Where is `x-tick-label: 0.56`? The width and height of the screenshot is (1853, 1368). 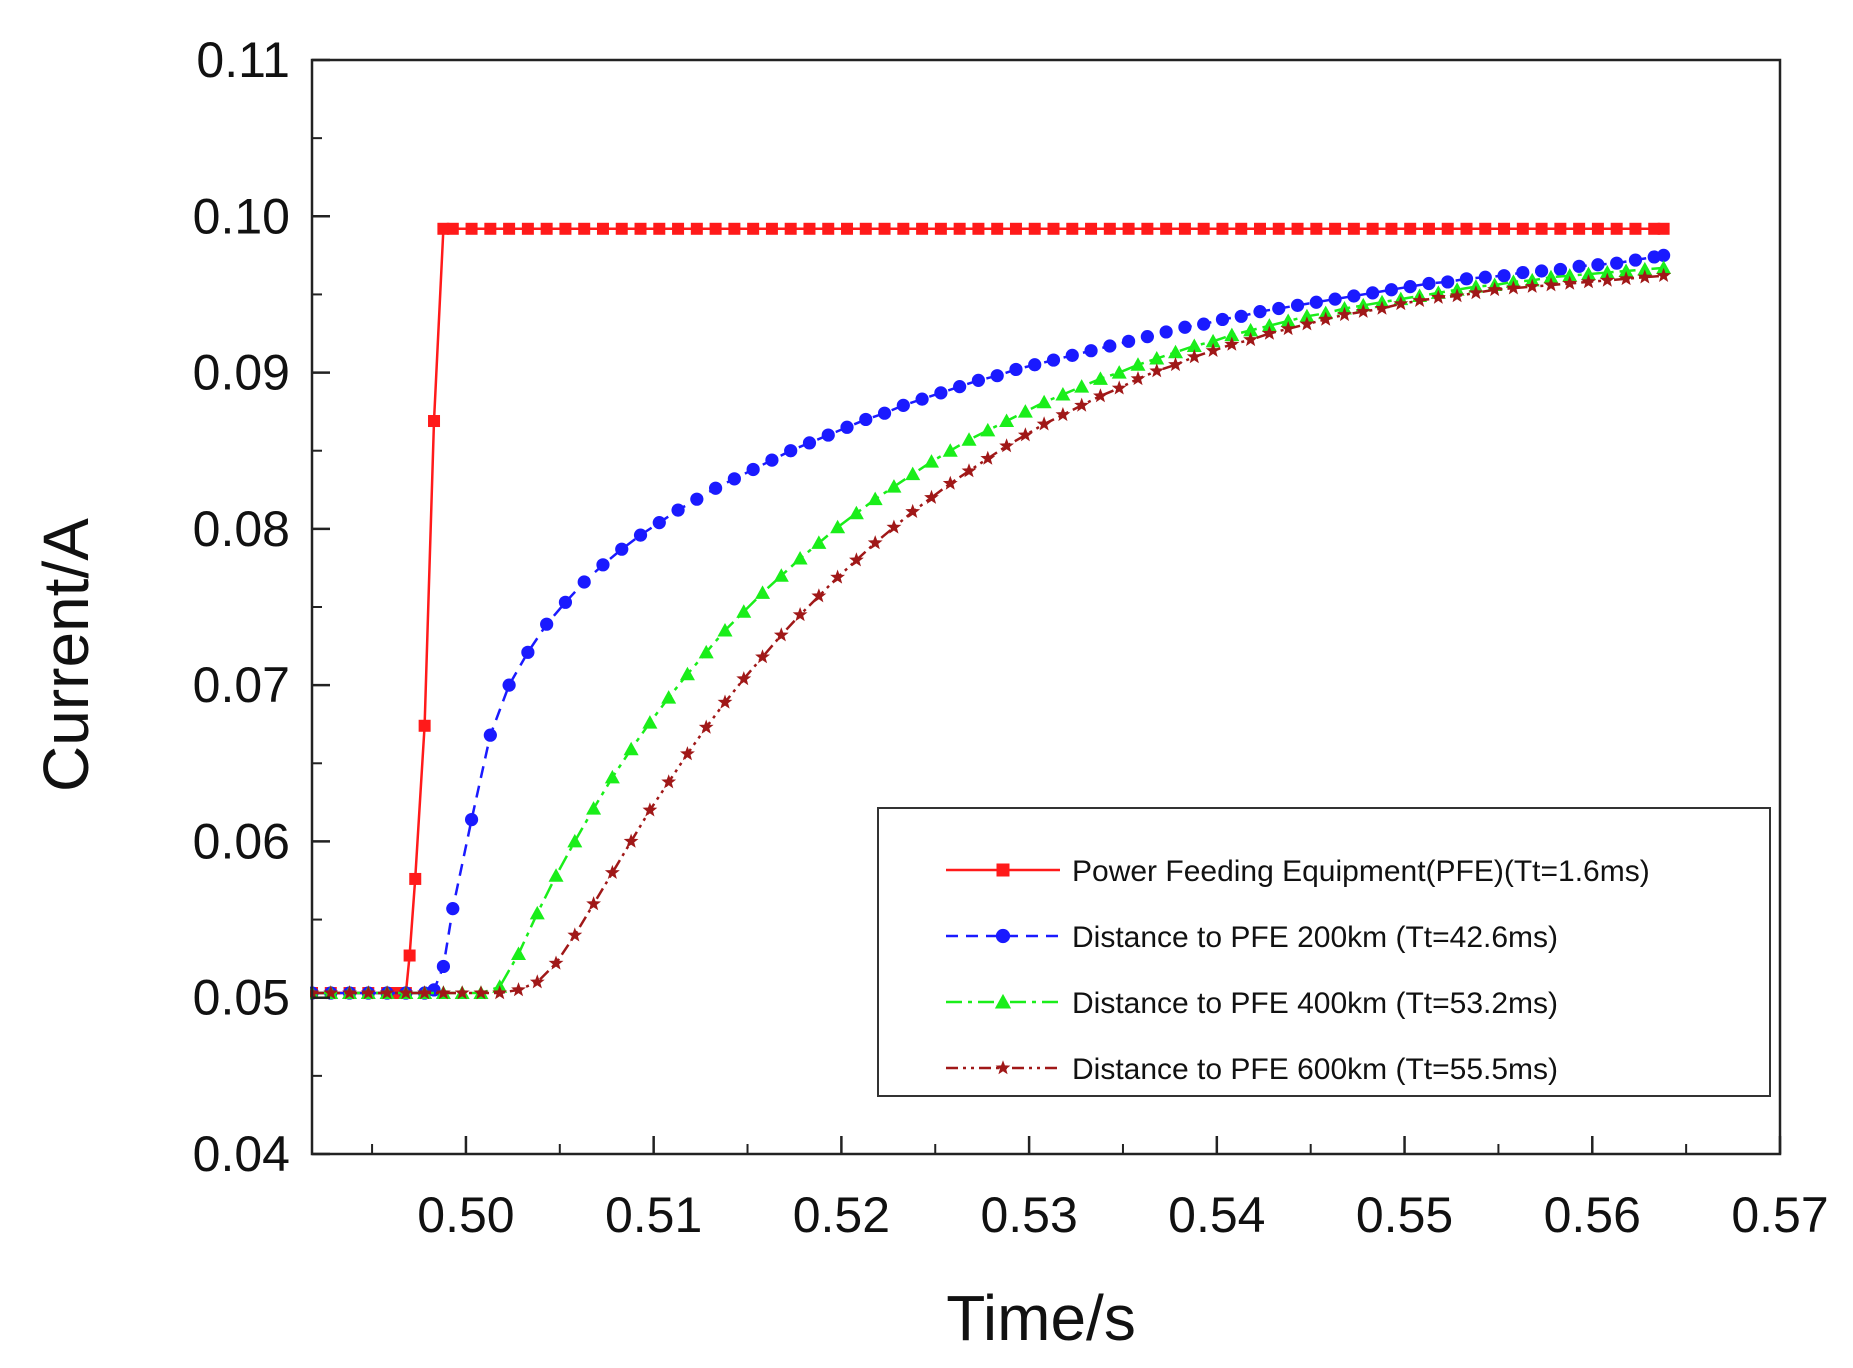 x-tick-label: 0.56 is located at coordinates (1592, 1215).